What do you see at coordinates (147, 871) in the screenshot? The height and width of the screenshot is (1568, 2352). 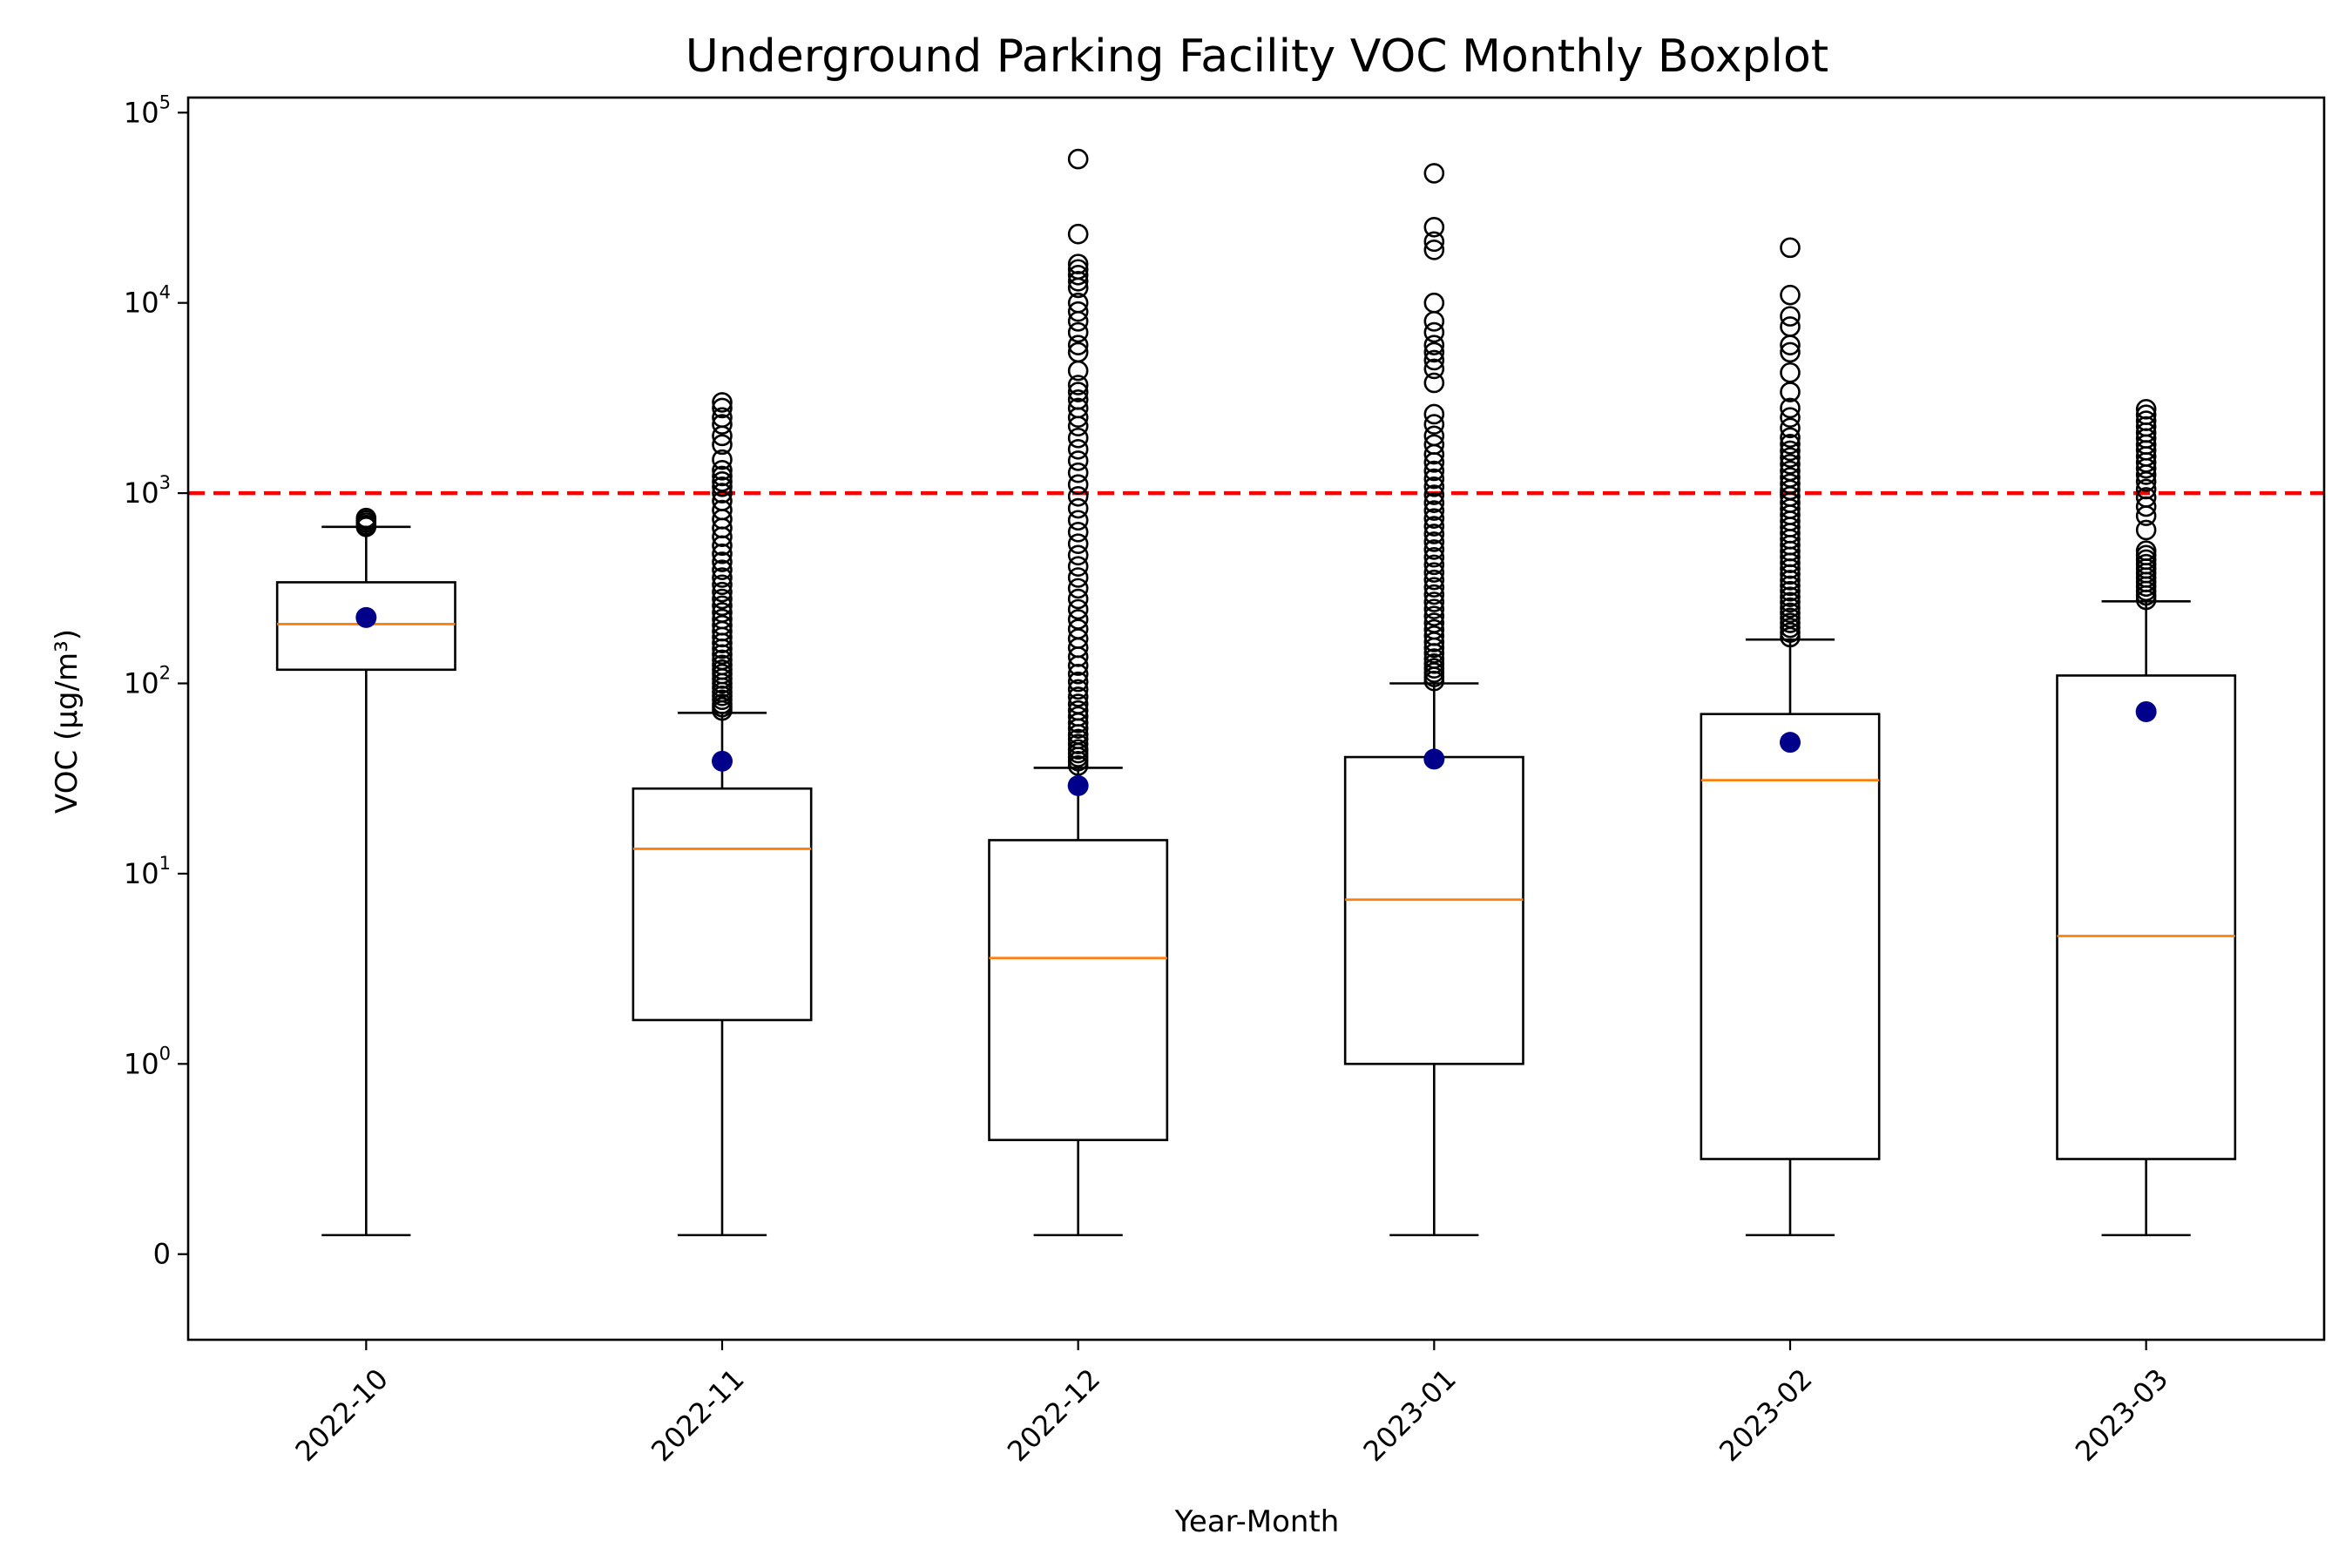 I see `y-tick-label: 10¹` at bounding box center [147, 871].